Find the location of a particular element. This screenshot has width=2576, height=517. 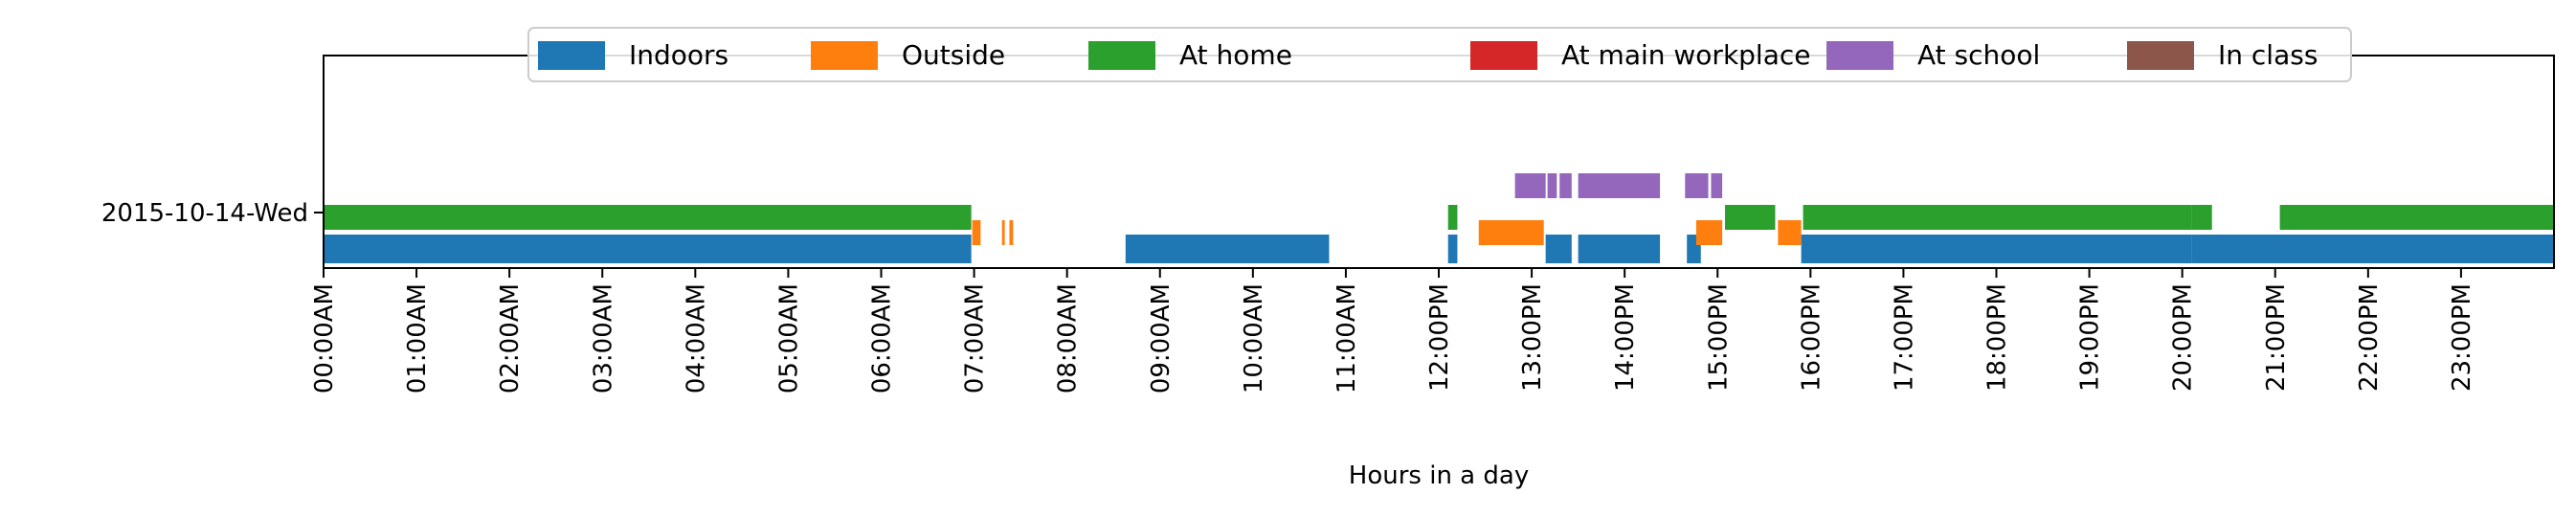

x-tick-label-3: 03:00AM is located at coordinates (603, 338).